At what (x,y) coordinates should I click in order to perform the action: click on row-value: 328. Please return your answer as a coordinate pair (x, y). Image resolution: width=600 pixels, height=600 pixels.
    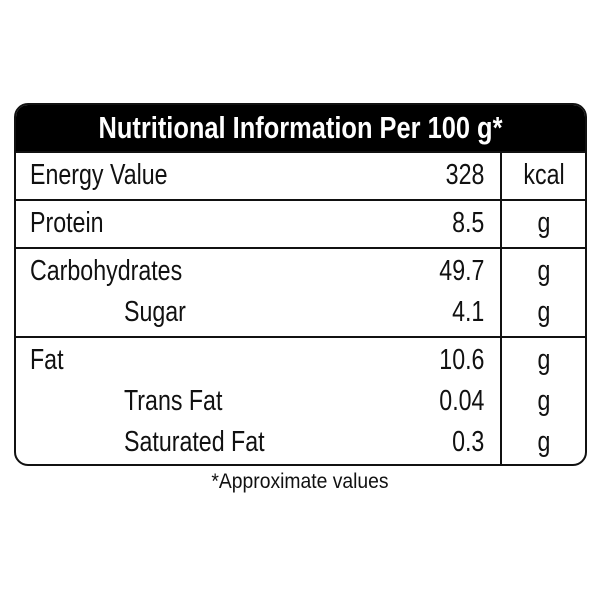
    Looking at the image, I should click on (464, 175).